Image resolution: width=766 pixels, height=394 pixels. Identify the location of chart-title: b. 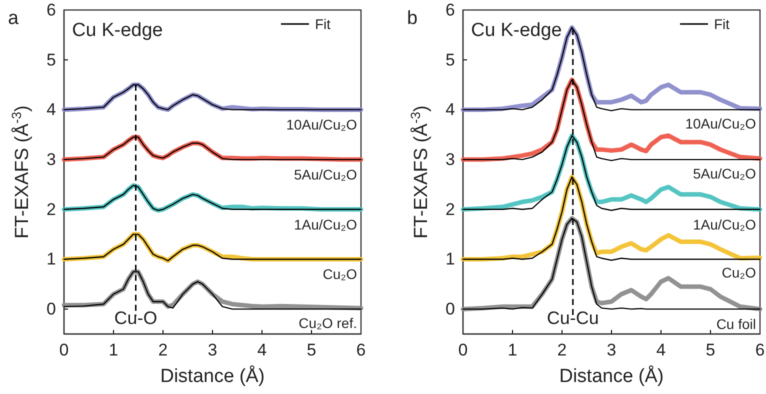
(412, 18).